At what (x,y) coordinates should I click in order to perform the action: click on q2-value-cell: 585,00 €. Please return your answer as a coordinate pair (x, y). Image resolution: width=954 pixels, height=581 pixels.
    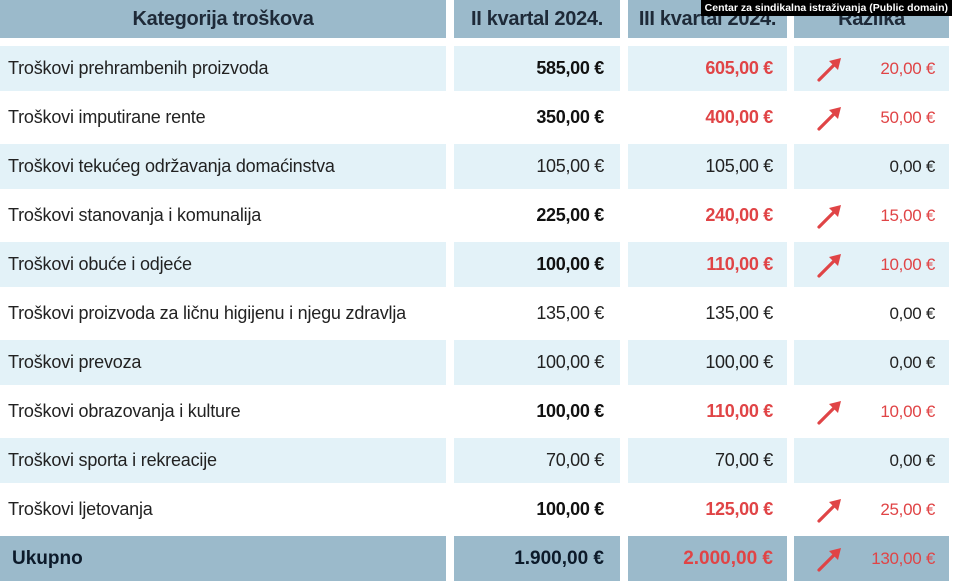
    Looking at the image, I should click on (537, 68).